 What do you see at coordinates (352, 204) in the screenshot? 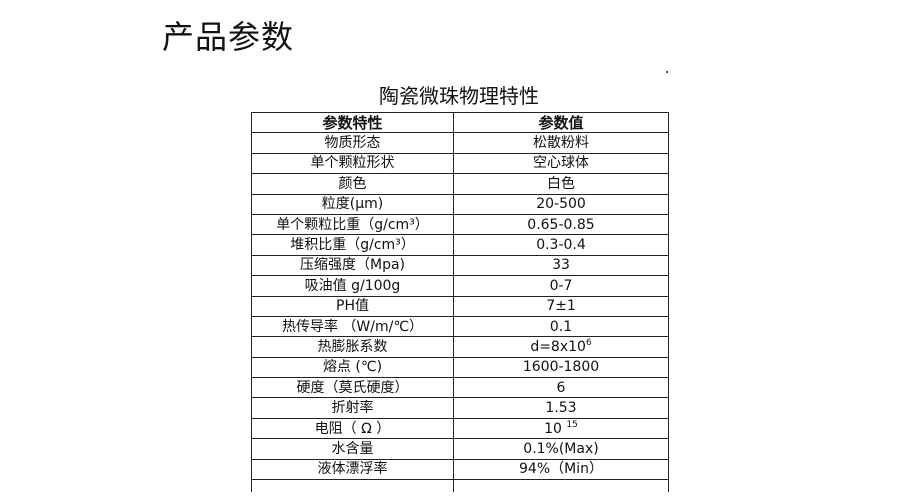
I see `property-name: 粒度(μm)` at bounding box center [352, 204].